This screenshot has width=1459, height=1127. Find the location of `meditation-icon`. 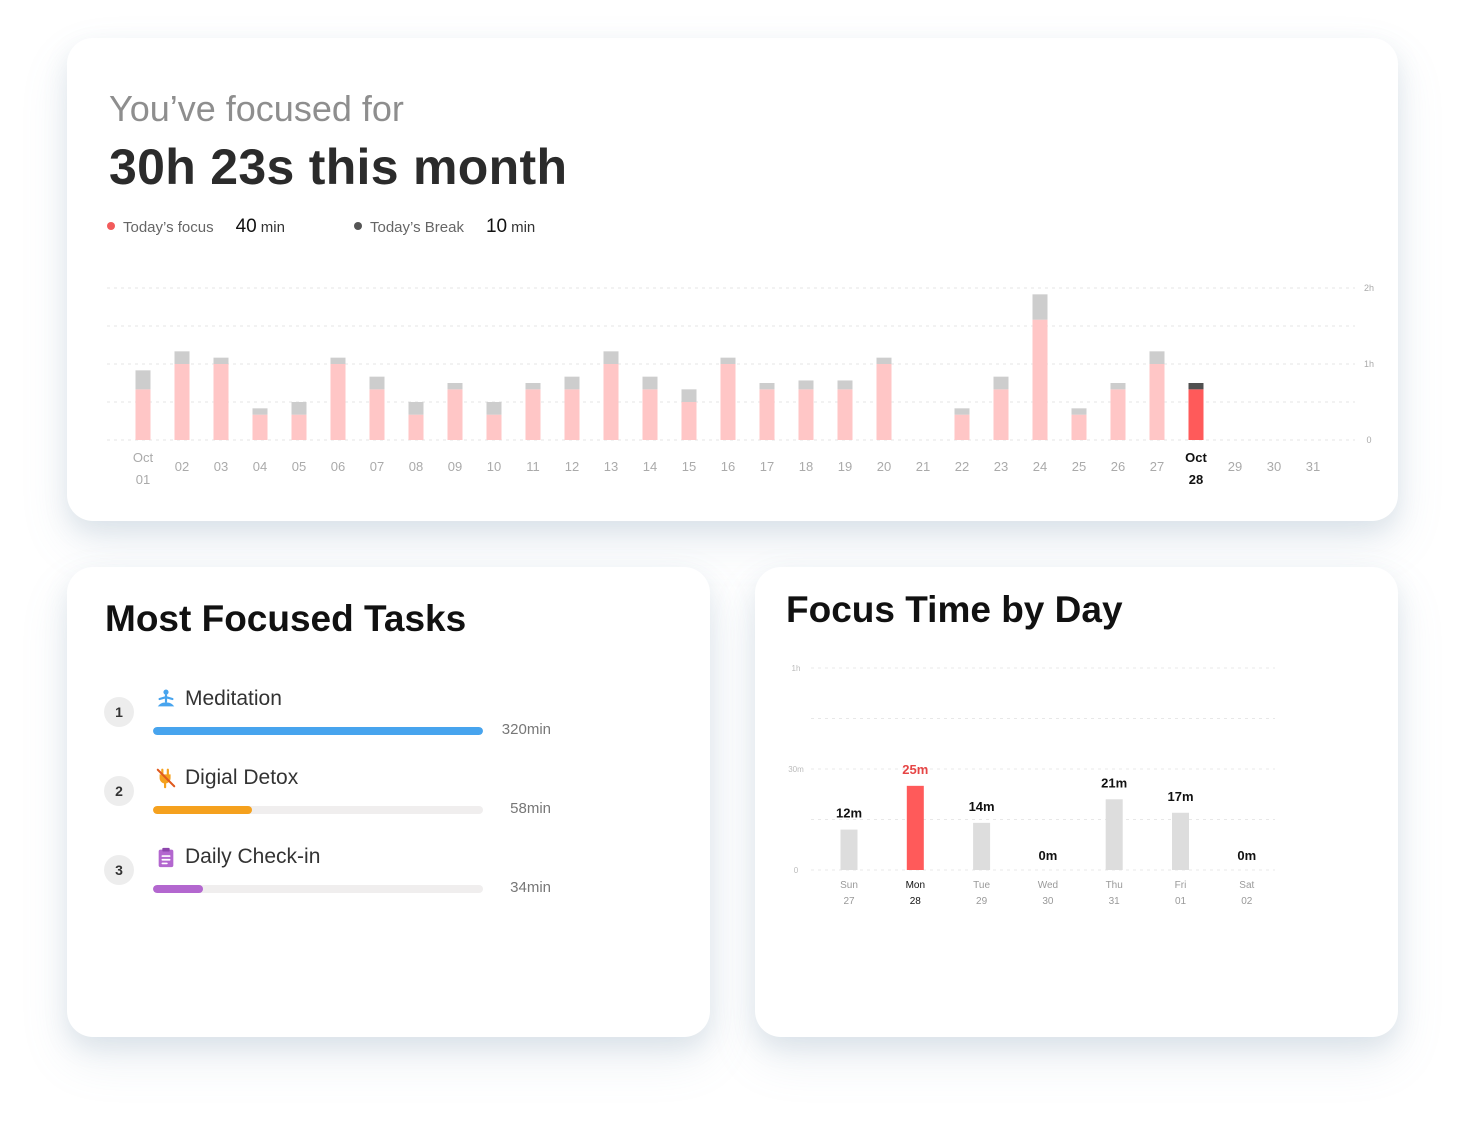

meditation-icon is located at coordinates (166, 698).